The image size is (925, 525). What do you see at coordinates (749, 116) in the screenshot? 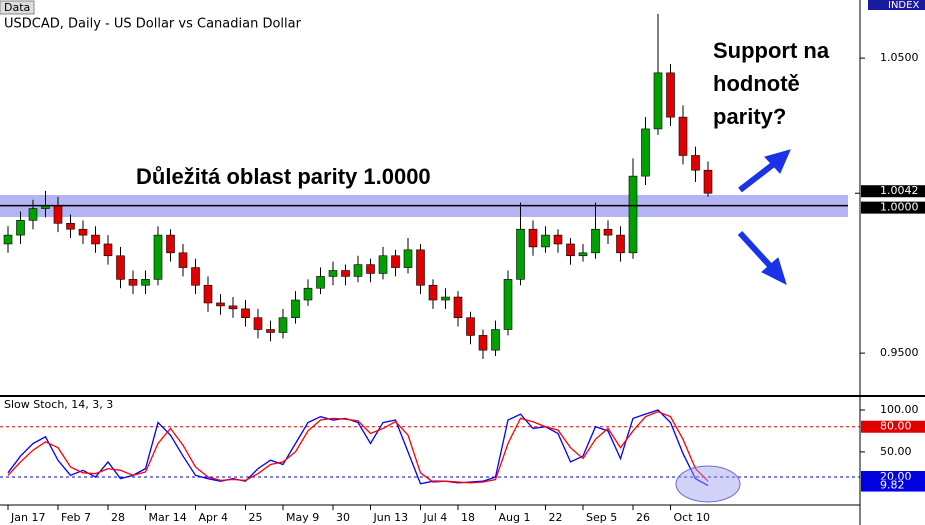
I see `annotation: parity?` at bounding box center [749, 116].